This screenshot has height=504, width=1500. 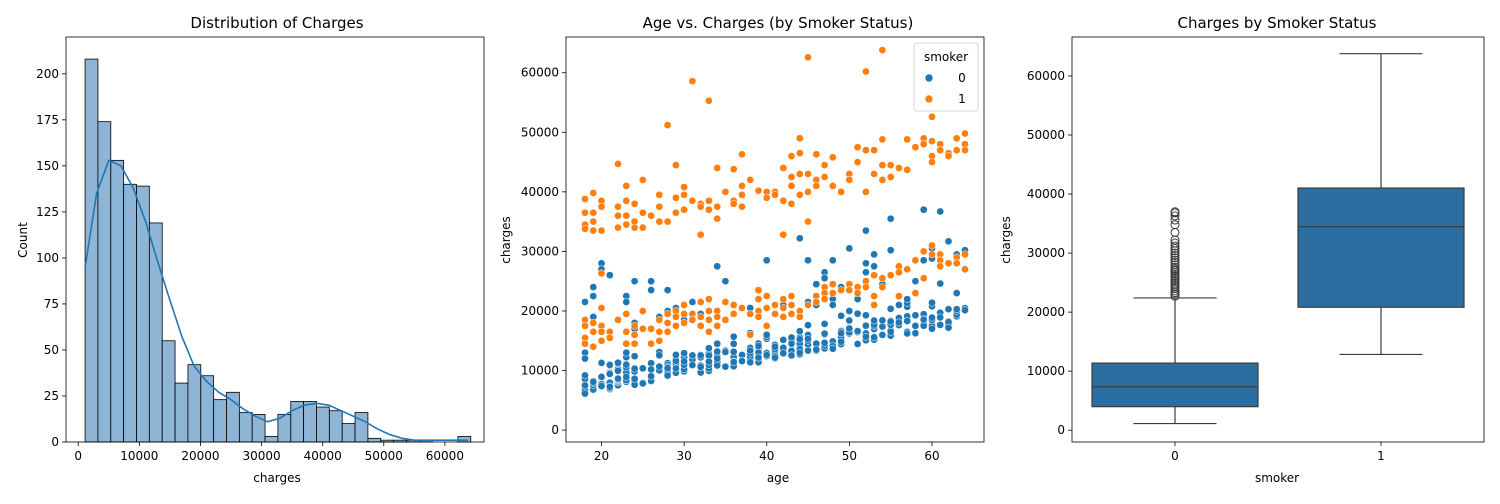 I want to click on histogram-xtick-label: 50000, so click(x=384, y=456).